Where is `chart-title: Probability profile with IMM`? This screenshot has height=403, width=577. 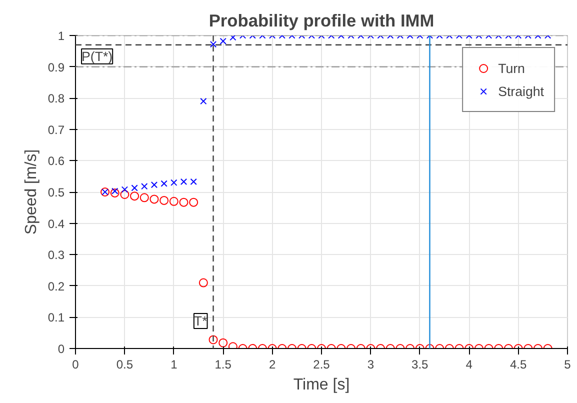 chart-title: Probability profile with IMM is located at coordinates (321, 20).